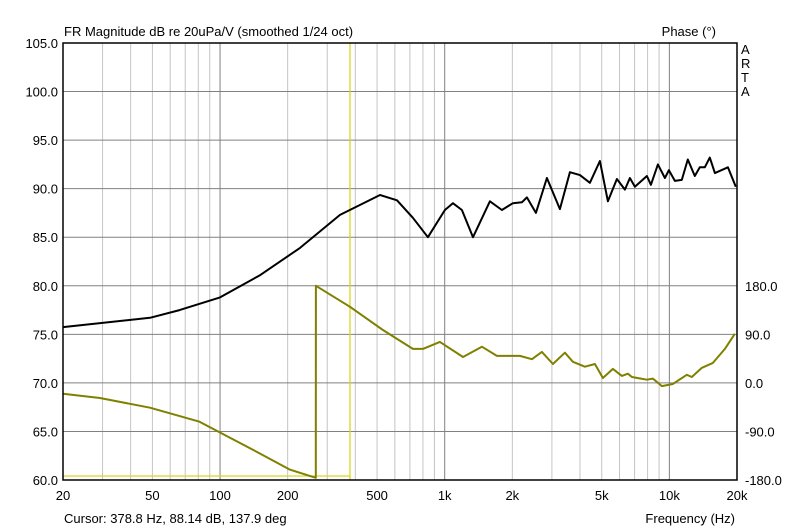  Describe the element at coordinates (377, 495) in the screenshot. I see `x-tick-label: 500` at that location.